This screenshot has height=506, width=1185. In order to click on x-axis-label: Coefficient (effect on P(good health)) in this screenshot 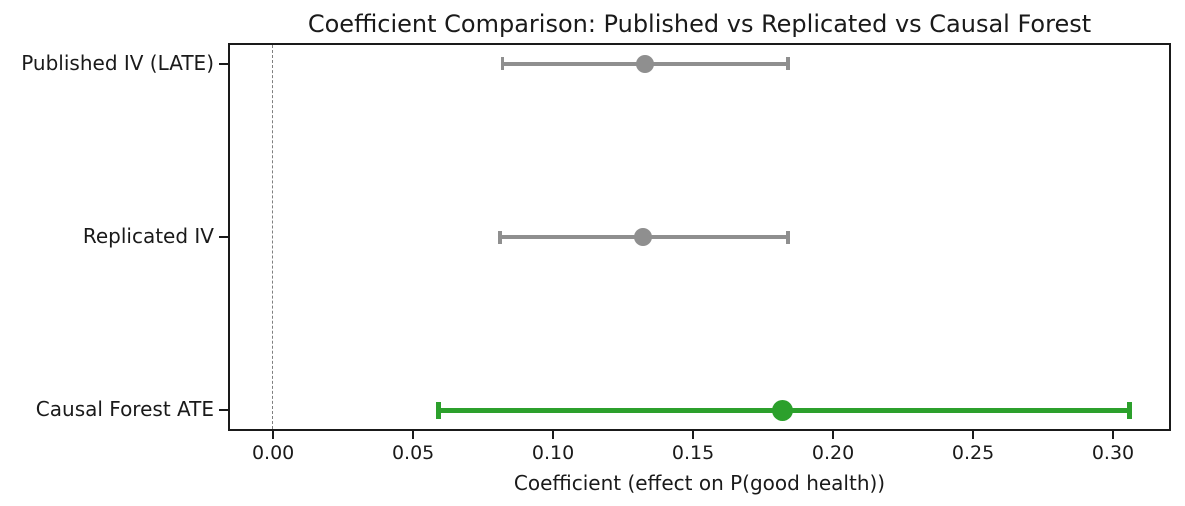, I will do `click(699, 483)`.